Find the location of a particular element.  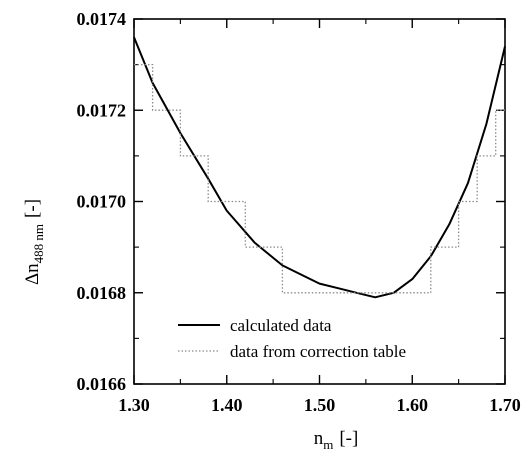

x-axis-label: nm [-] is located at coordinates (336, 440).